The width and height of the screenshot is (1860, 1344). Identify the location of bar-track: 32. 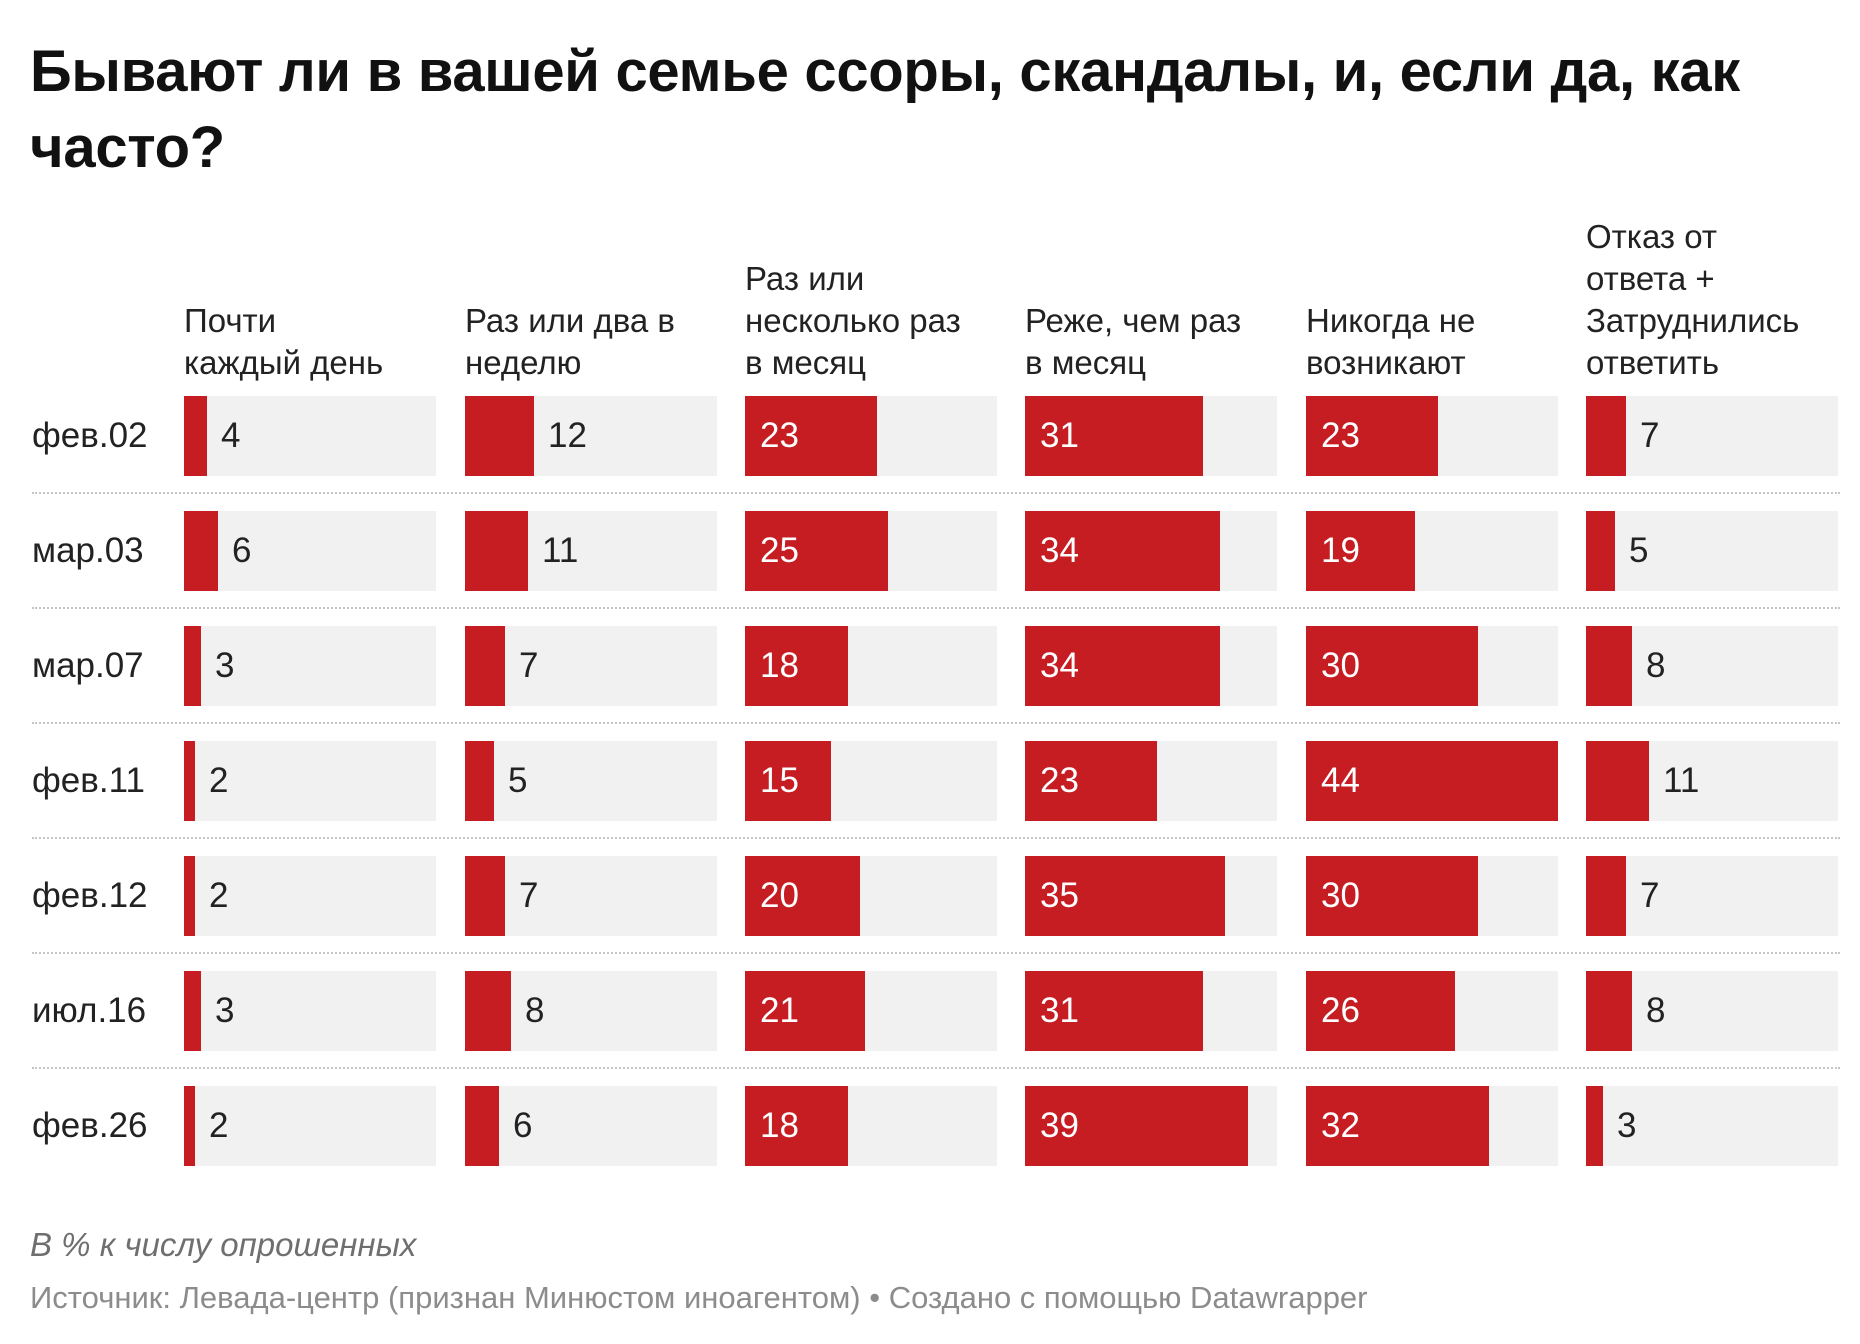
(1432, 1126).